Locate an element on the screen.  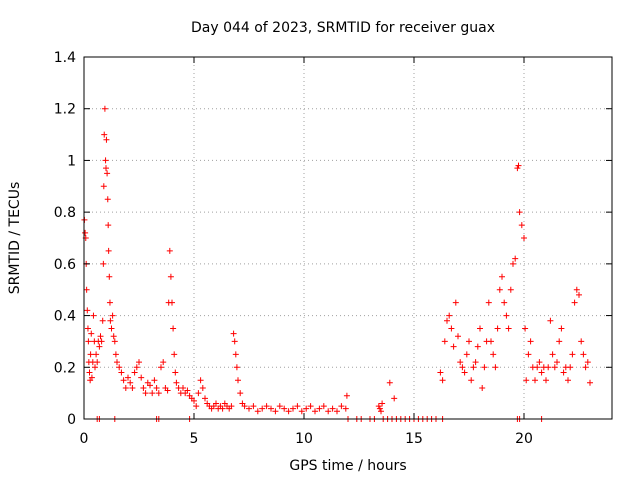
y-tick-label: 0.4 is located at coordinates (65, 317).